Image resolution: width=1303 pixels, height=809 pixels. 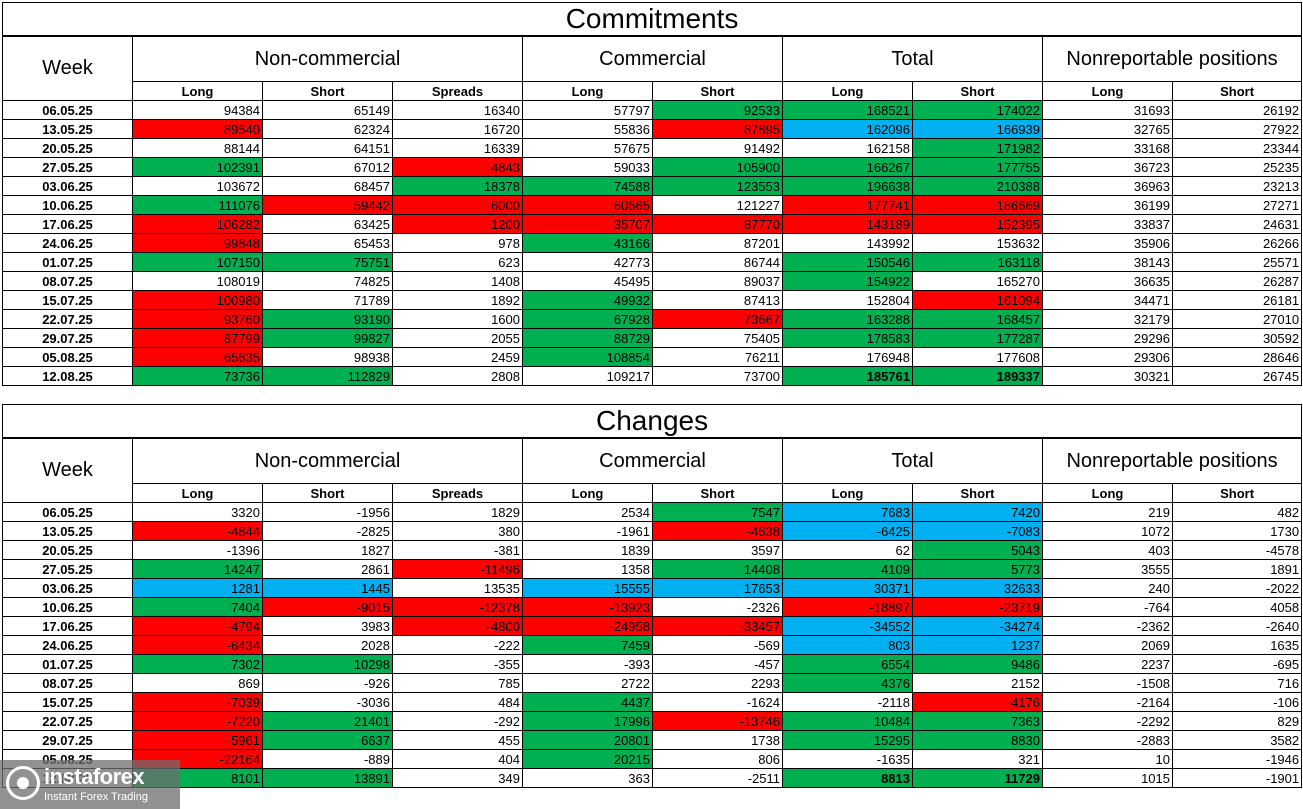 What do you see at coordinates (1107, 319) in the screenshot?
I see `nonreportable-long-cell: 32179` at bounding box center [1107, 319].